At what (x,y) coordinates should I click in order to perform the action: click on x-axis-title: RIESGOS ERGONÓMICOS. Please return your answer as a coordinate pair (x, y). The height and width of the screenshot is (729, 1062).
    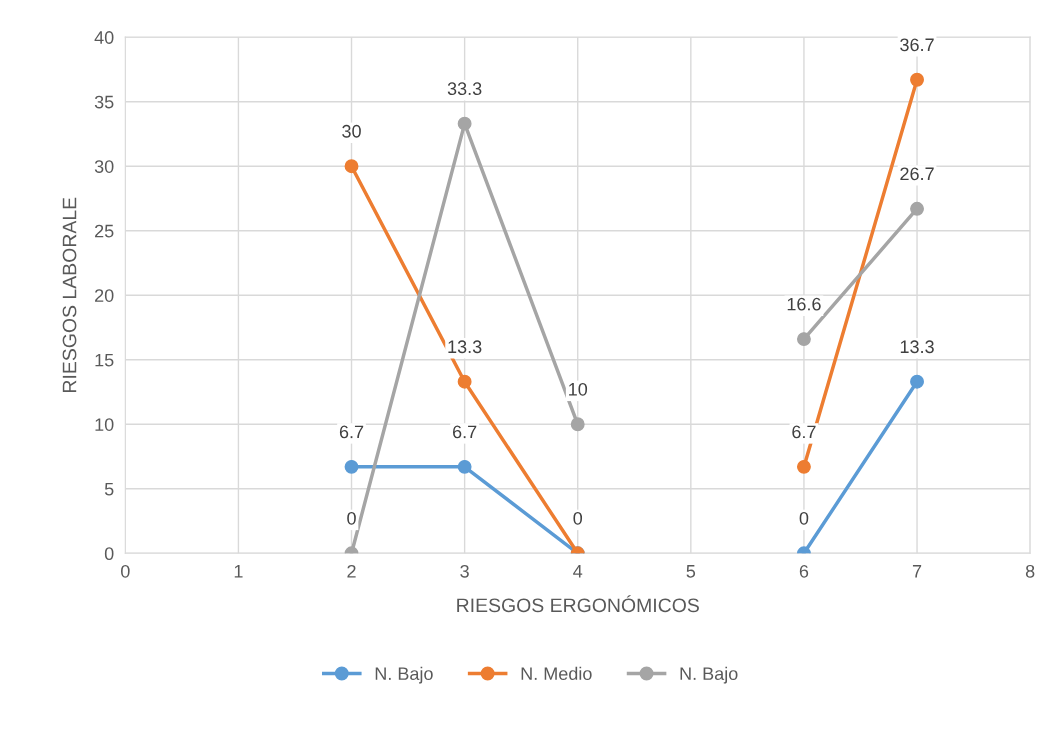
    Looking at the image, I should click on (578, 604).